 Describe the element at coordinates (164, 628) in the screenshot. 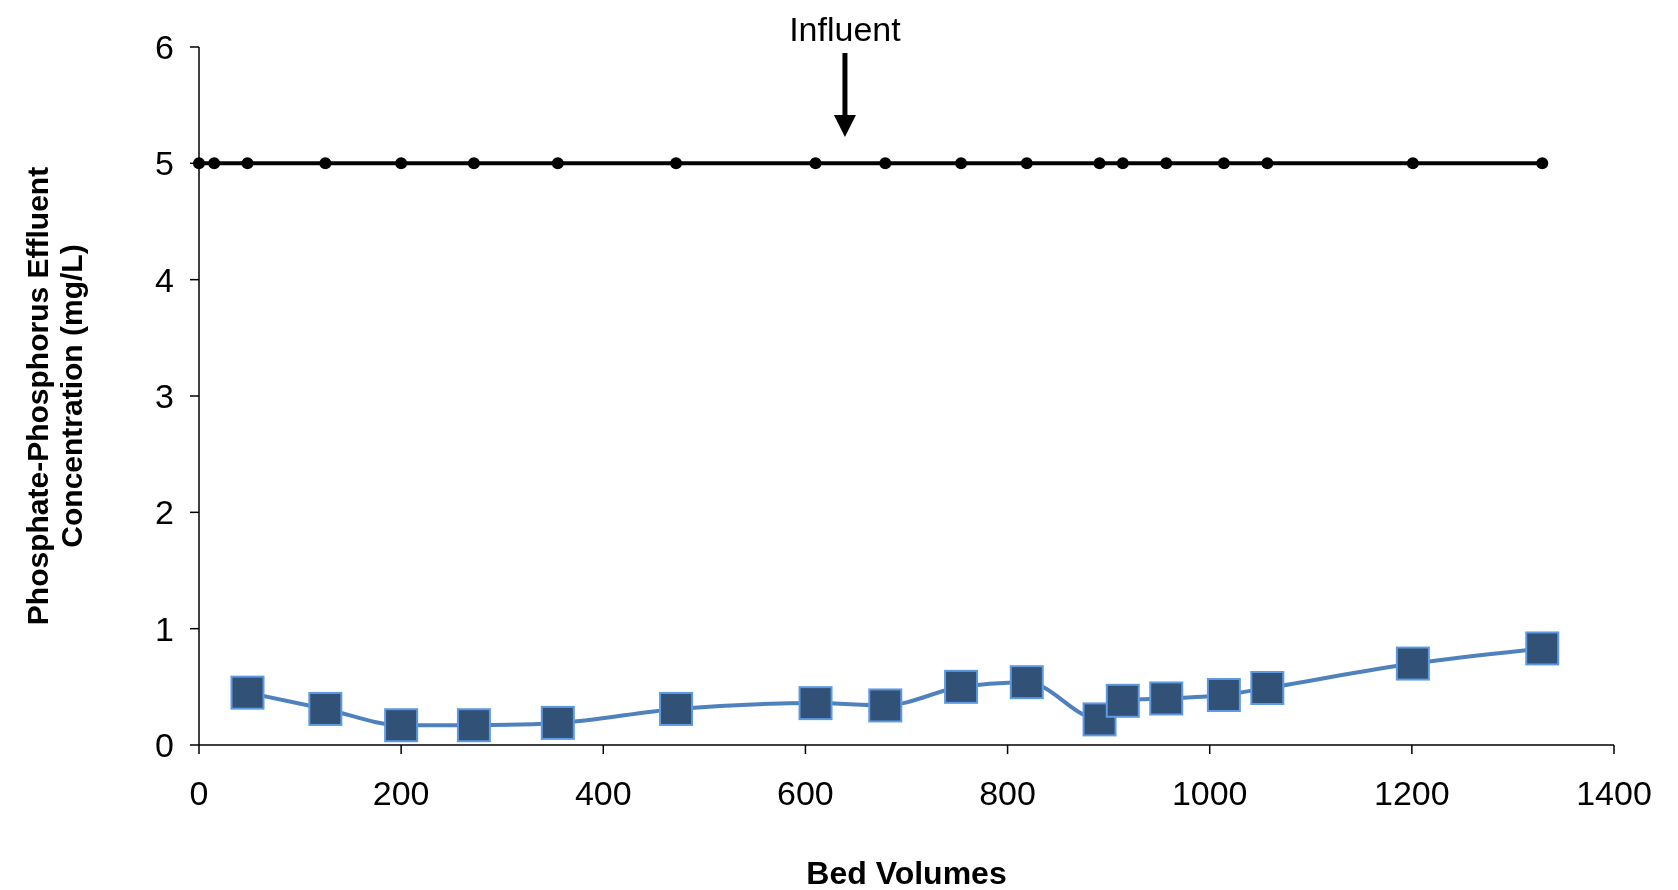

I see `y-tick-label: 1` at that location.